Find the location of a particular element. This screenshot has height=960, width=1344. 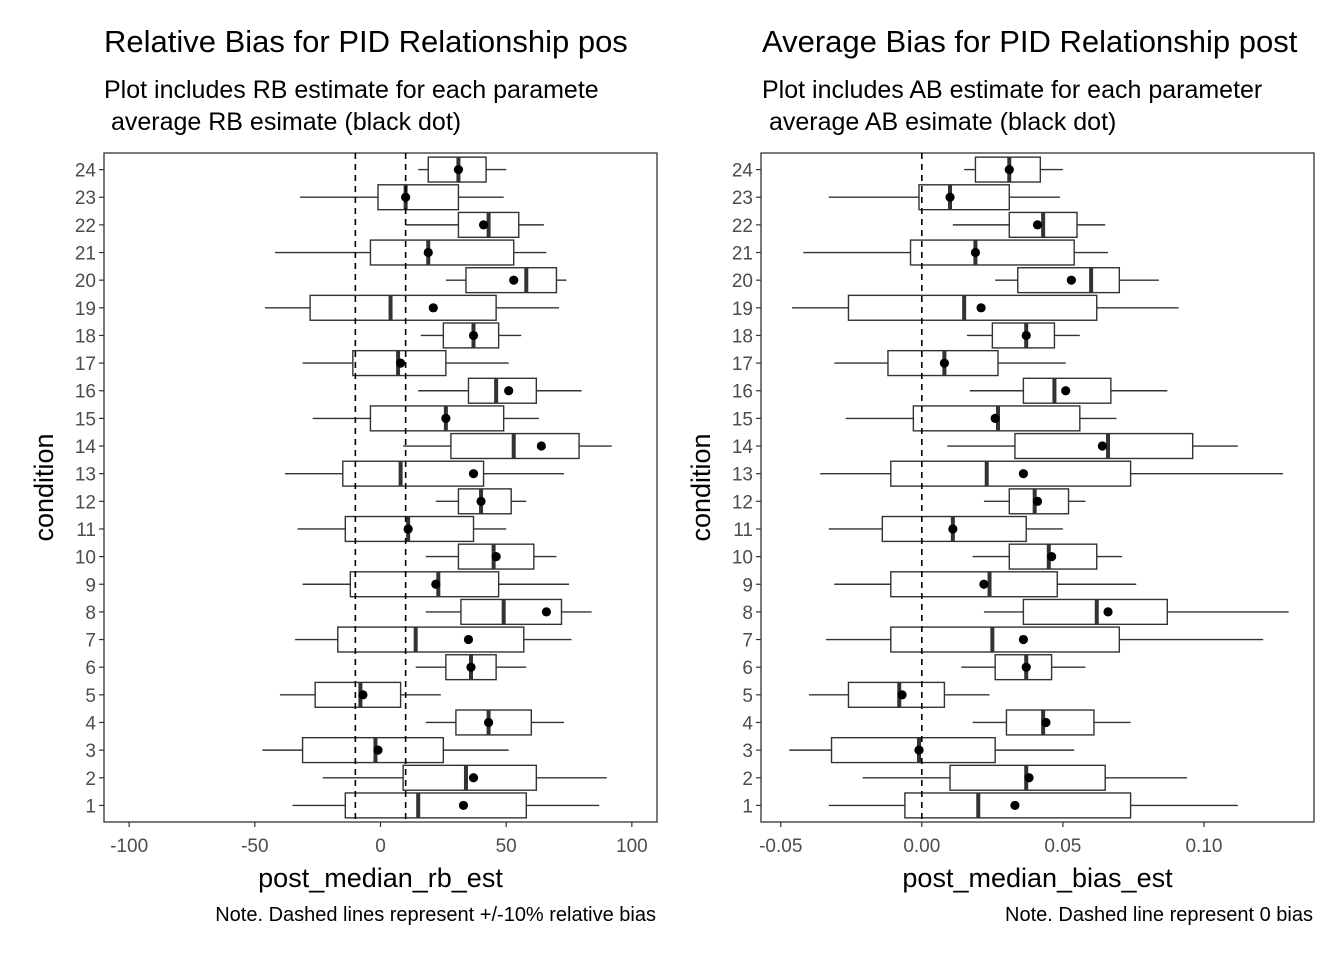

y-tick-label: 2 is located at coordinates (90, 779).